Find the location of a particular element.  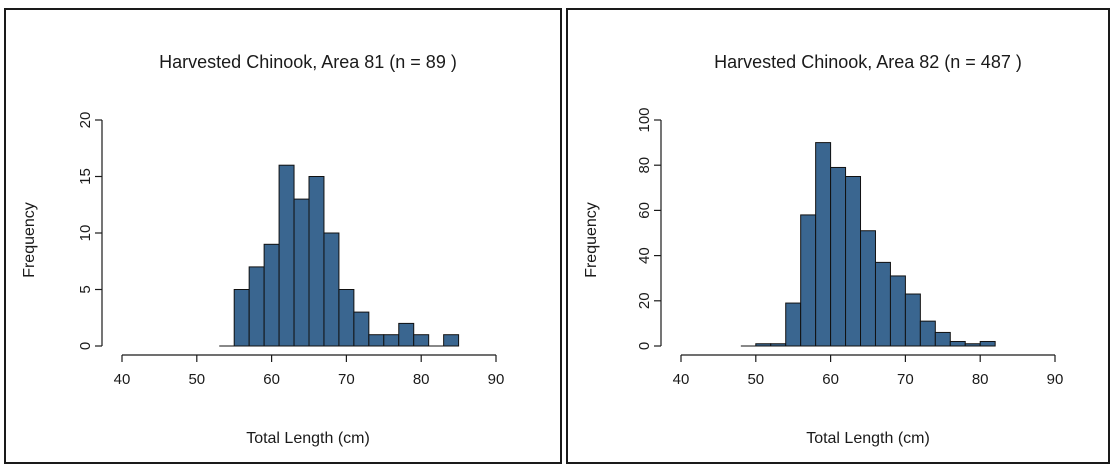

chart-title: Harvested Chinook, Area 82 (n = 487 ) is located at coordinates (868, 62).